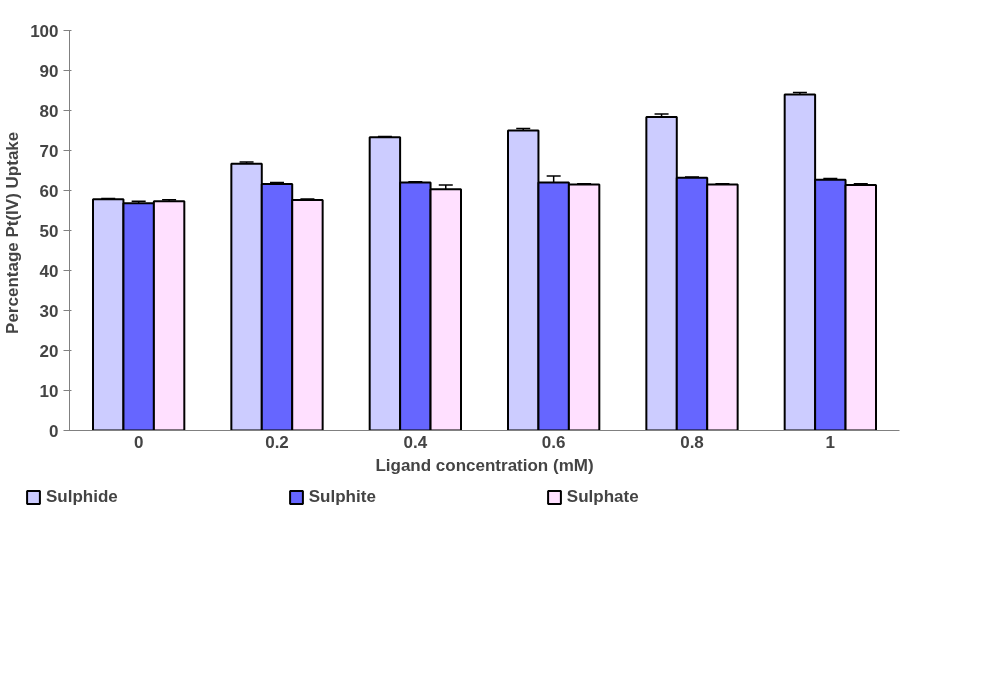  Describe the element at coordinates (602, 497) in the screenshot. I see `legend-label: Sulphate` at that location.